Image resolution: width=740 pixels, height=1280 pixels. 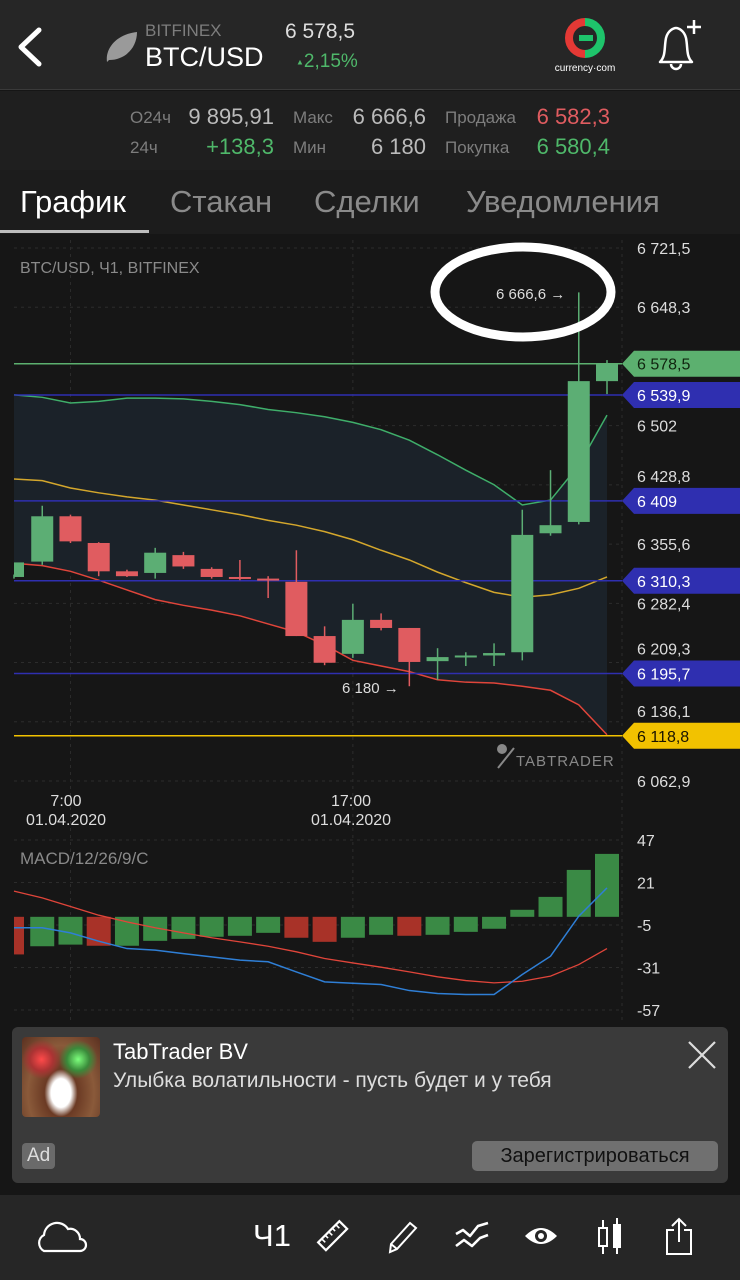 I want to click on min-label: Мин, so click(x=310, y=147).